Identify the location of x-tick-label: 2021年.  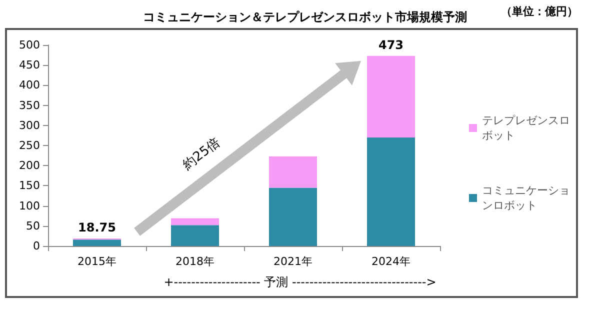
(293, 261).